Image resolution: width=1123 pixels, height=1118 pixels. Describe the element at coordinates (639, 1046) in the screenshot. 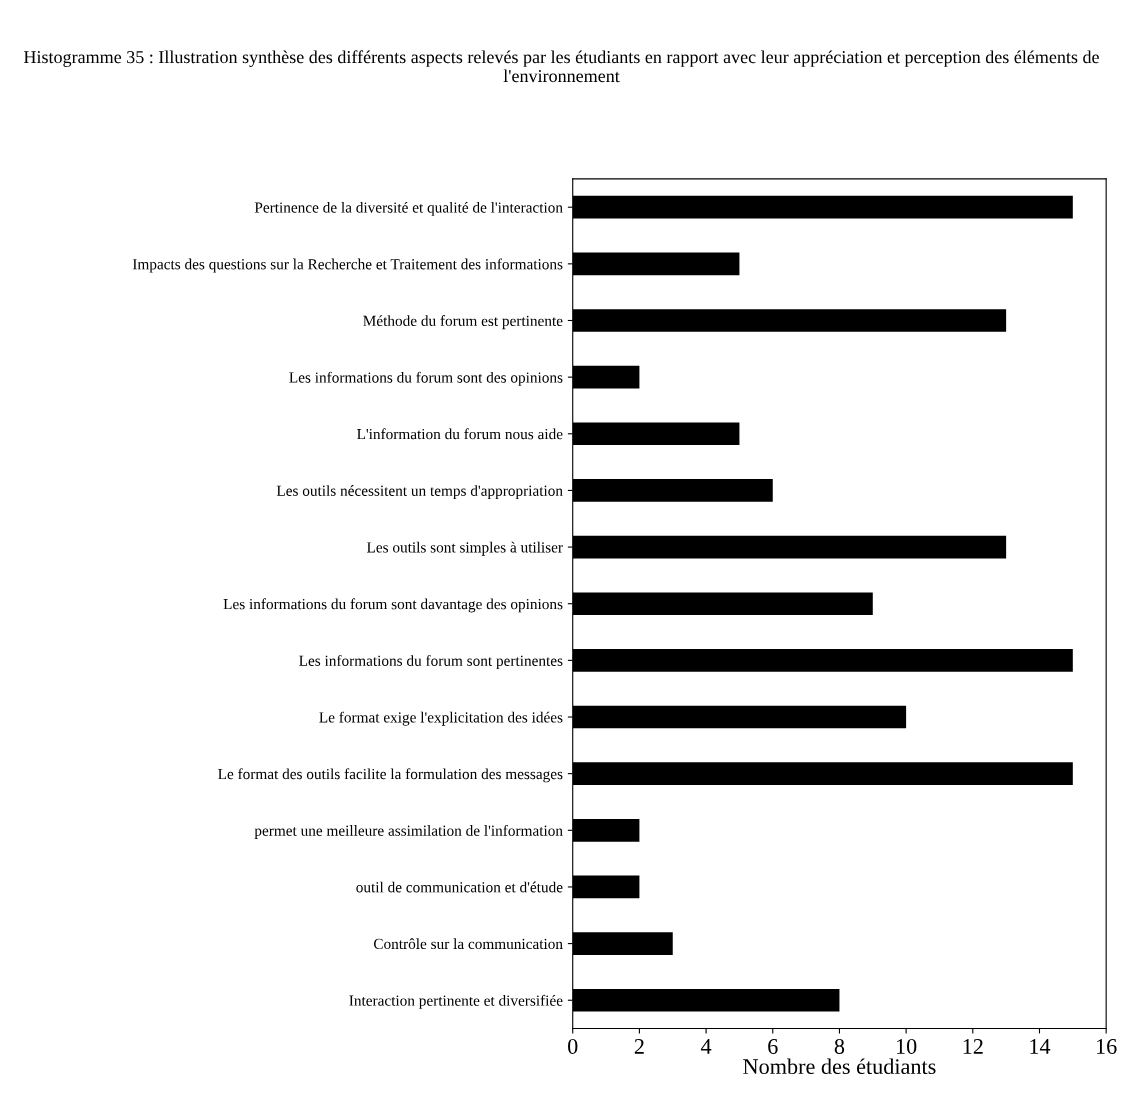

I see `x-tick-label: 2` at that location.